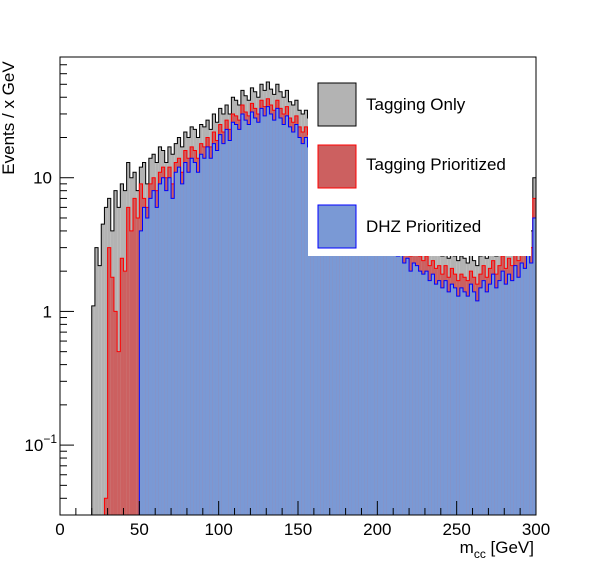  What do you see at coordinates (139, 529) in the screenshot?
I see `x-tick-label: 50` at bounding box center [139, 529].